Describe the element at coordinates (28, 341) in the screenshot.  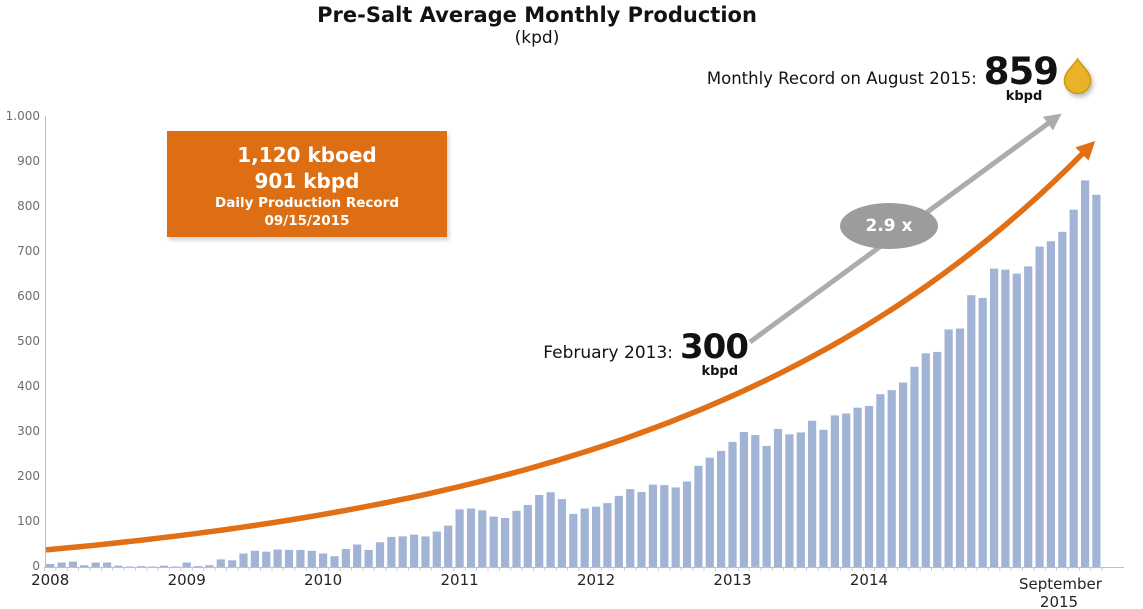
I see `y-axis-label-500: 500` at that location.